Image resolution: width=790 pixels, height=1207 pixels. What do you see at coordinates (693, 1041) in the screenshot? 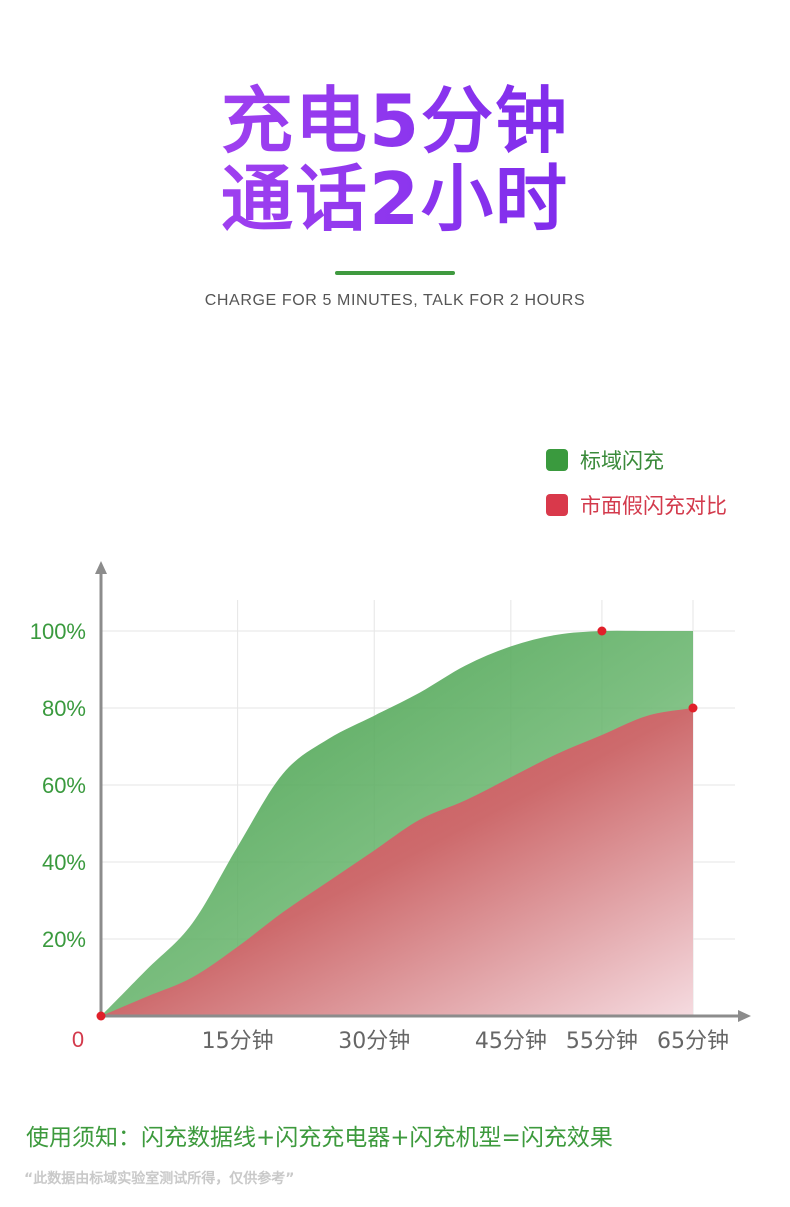
I see `x-tick-label: 65分钟` at bounding box center [693, 1041].